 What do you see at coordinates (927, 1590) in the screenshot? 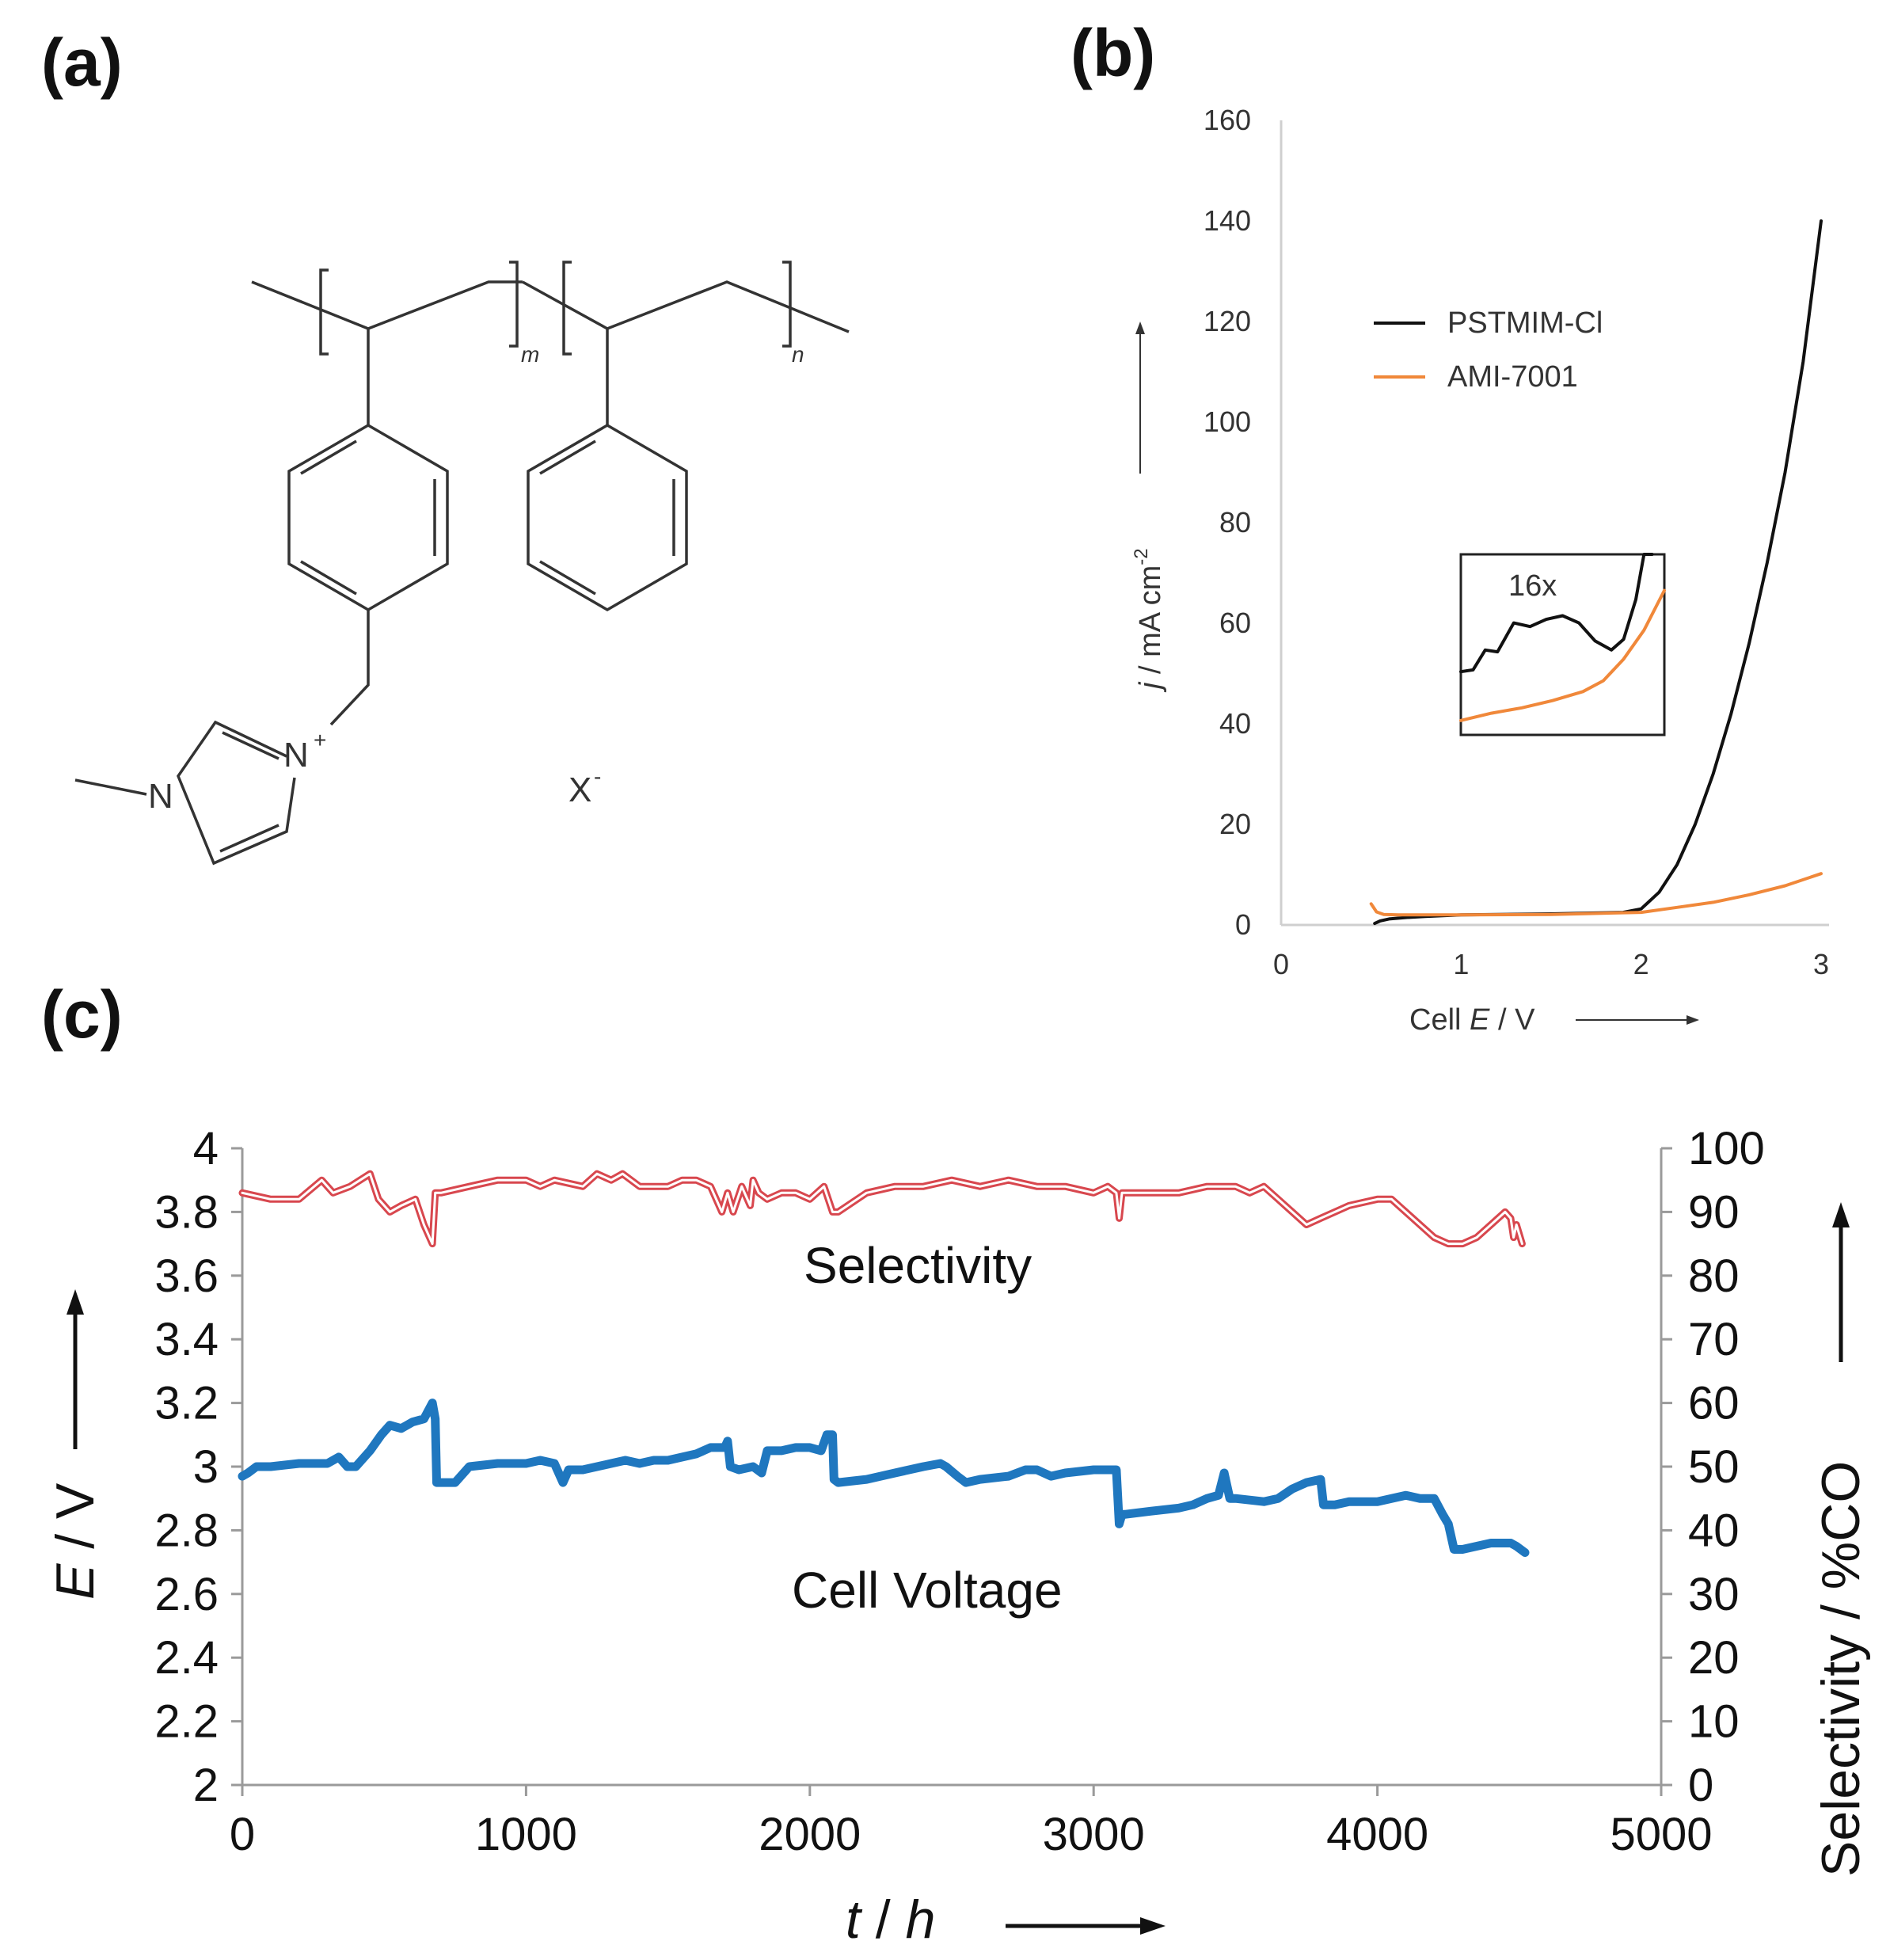
I see `annotation-cell-voltage: Cell Voltage` at bounding box center [927, 1590].